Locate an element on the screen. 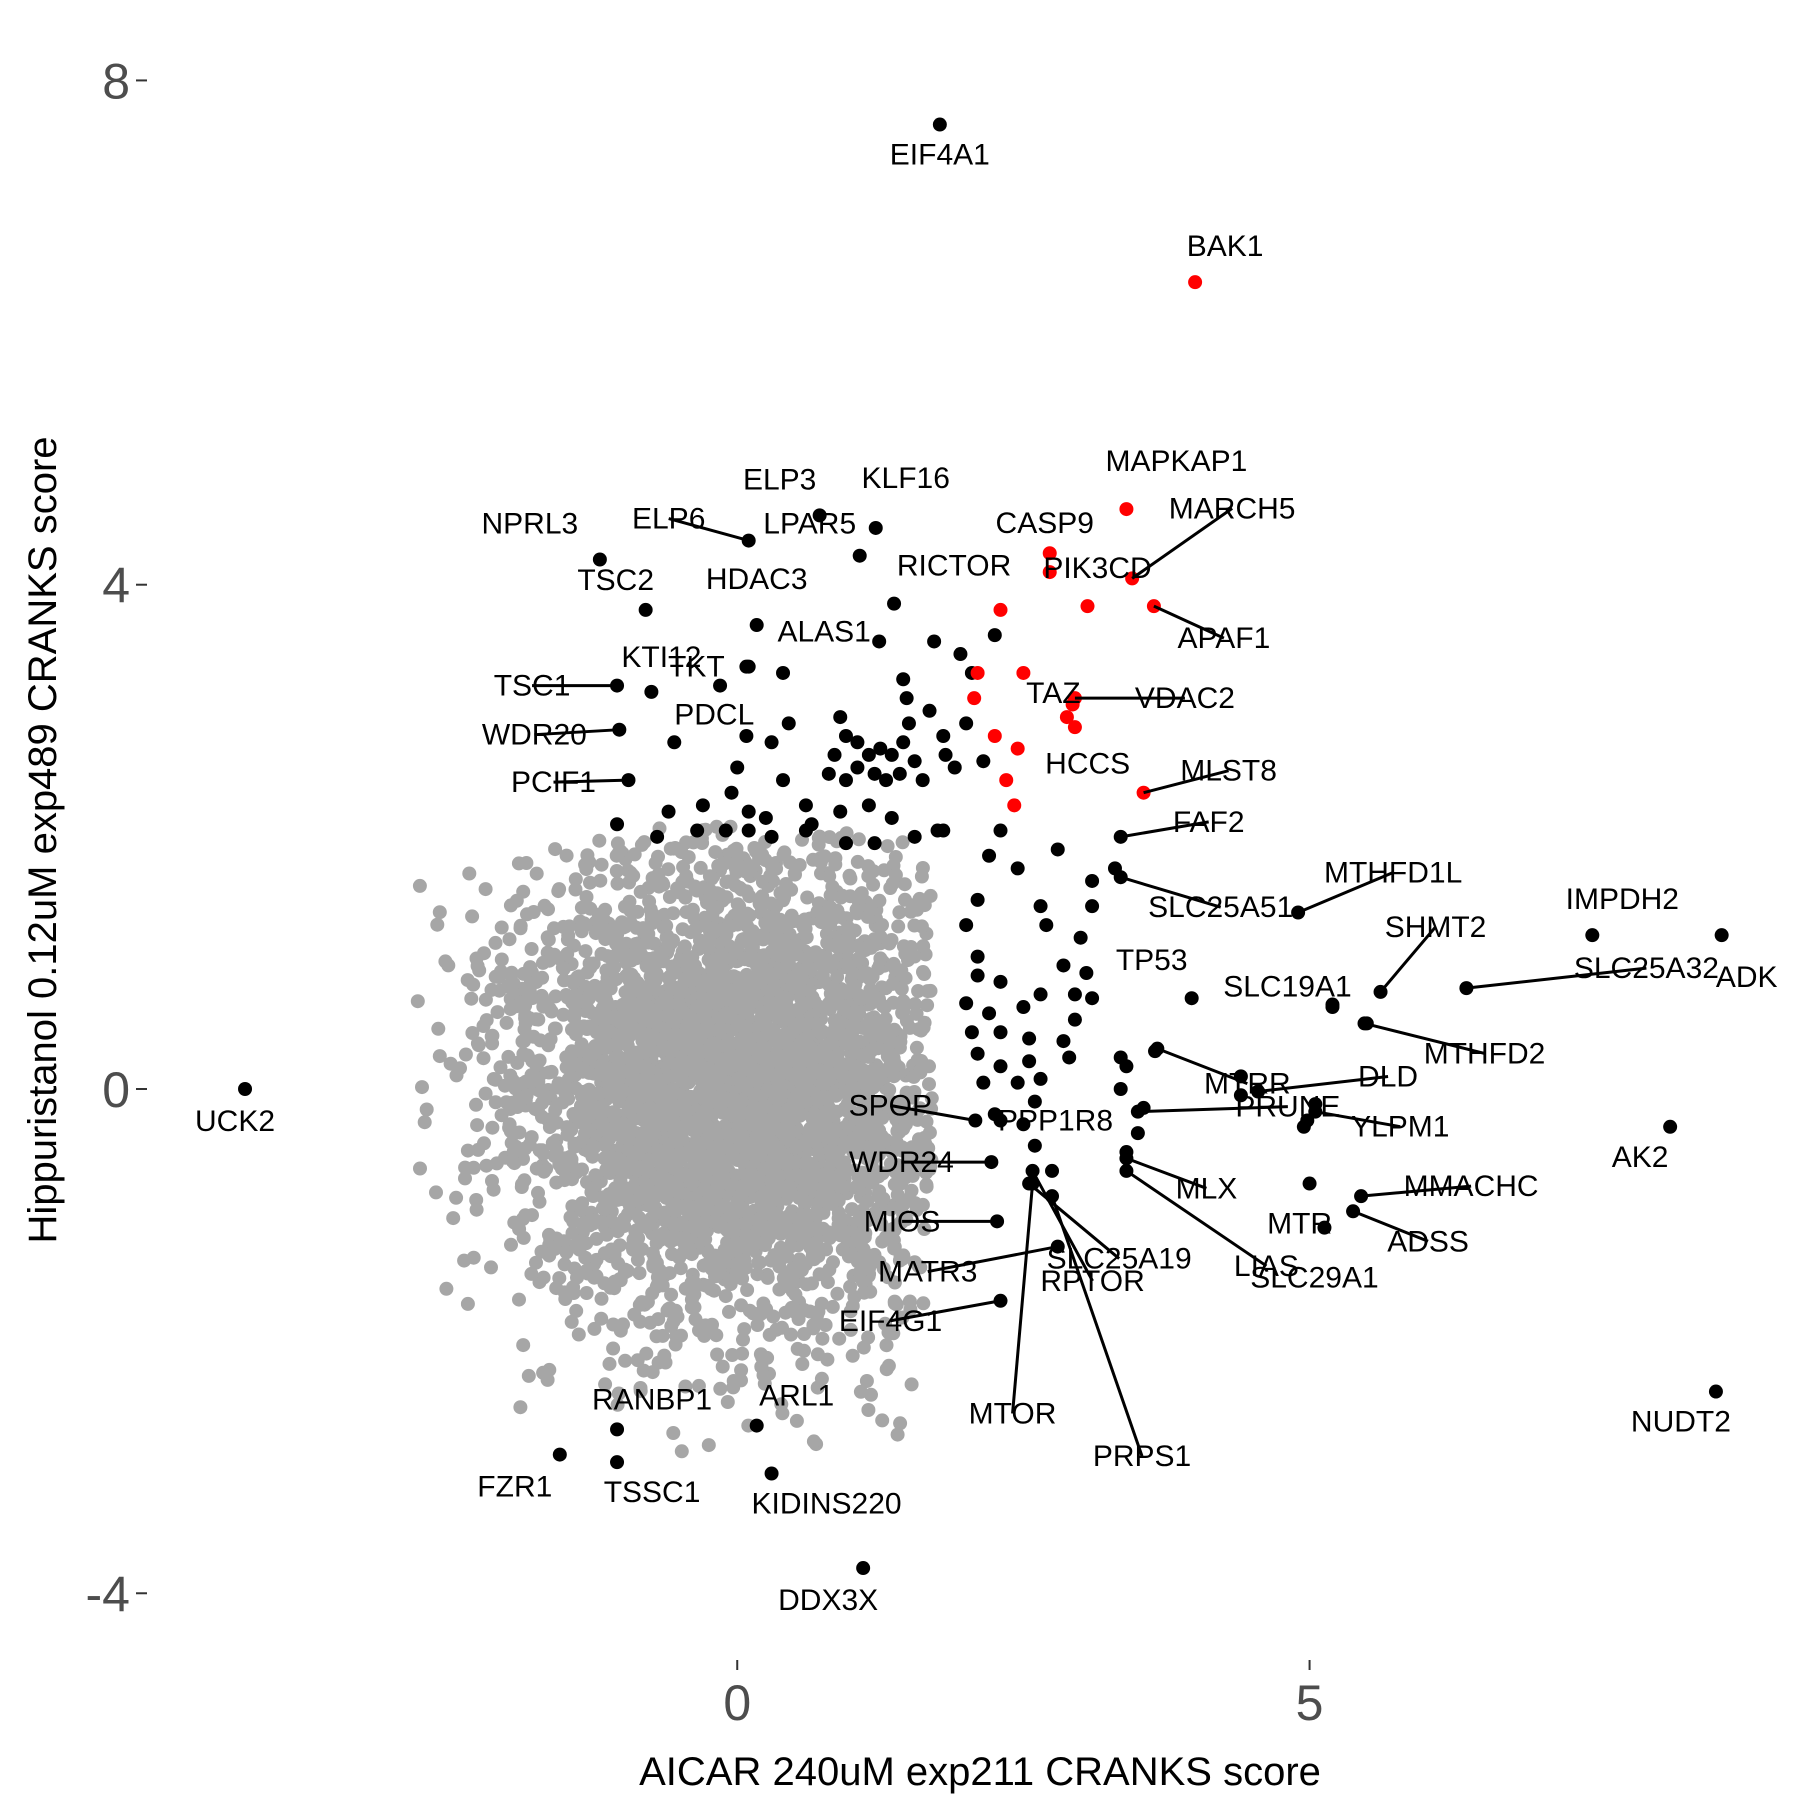 This screenshot has width=1800, height=1800. gene-label-slc25a19: SLC25A19 is located at coordinates (1119, 1259).